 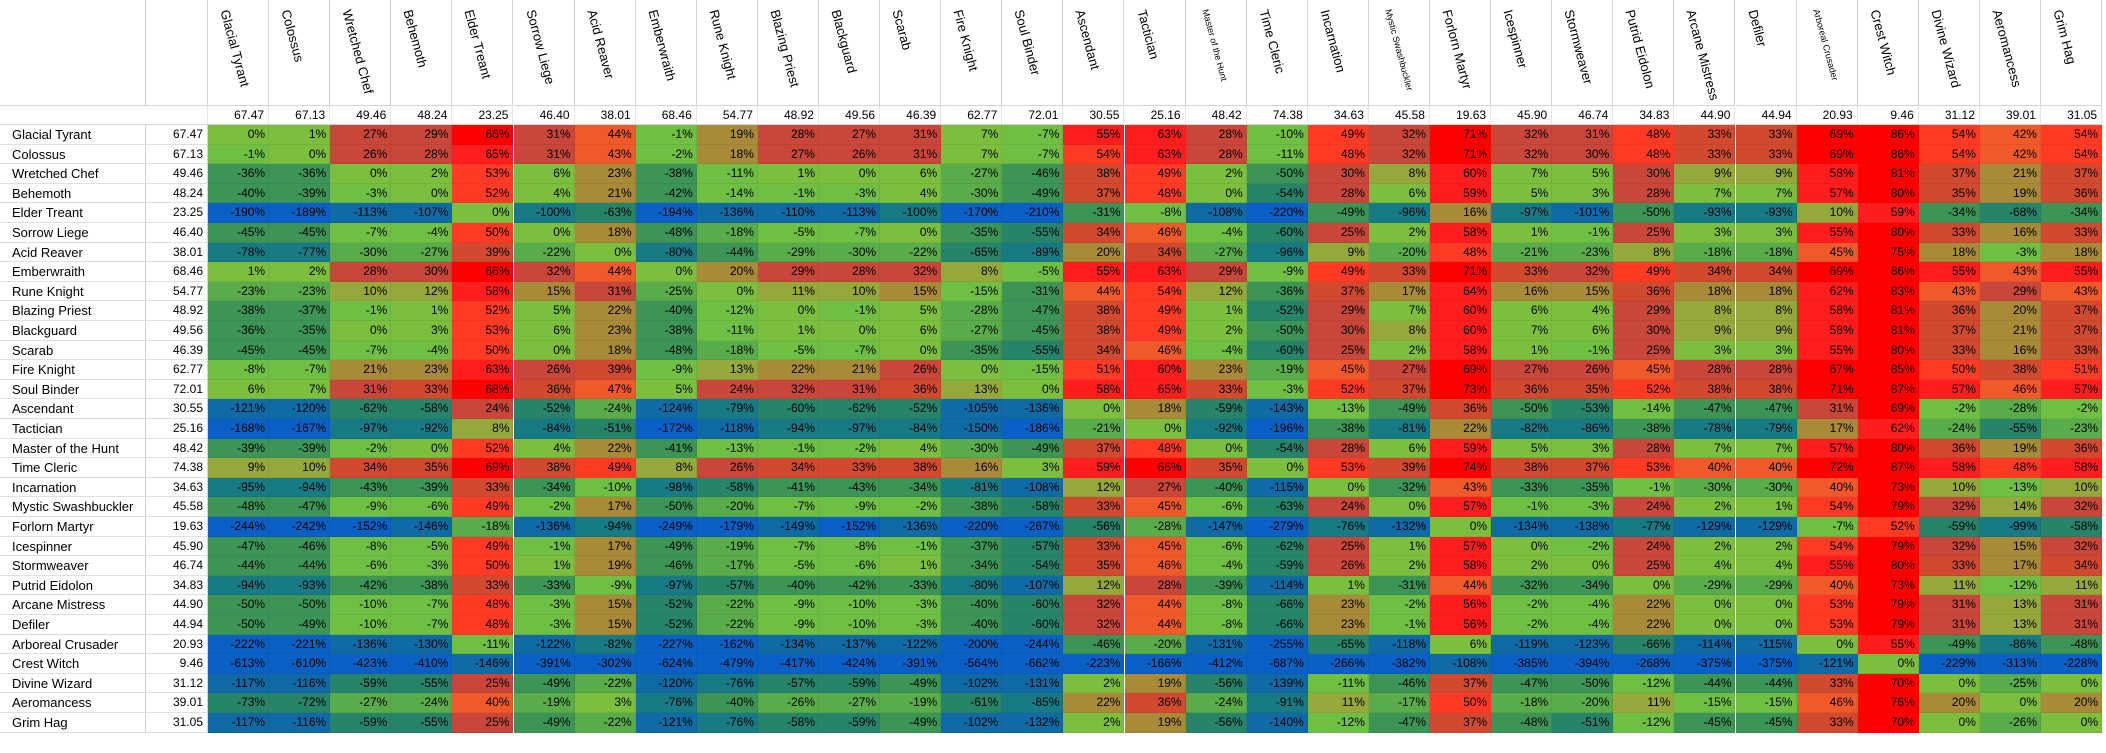 I want to click on matchup-cell: 7%, so click(x=300, y=389).